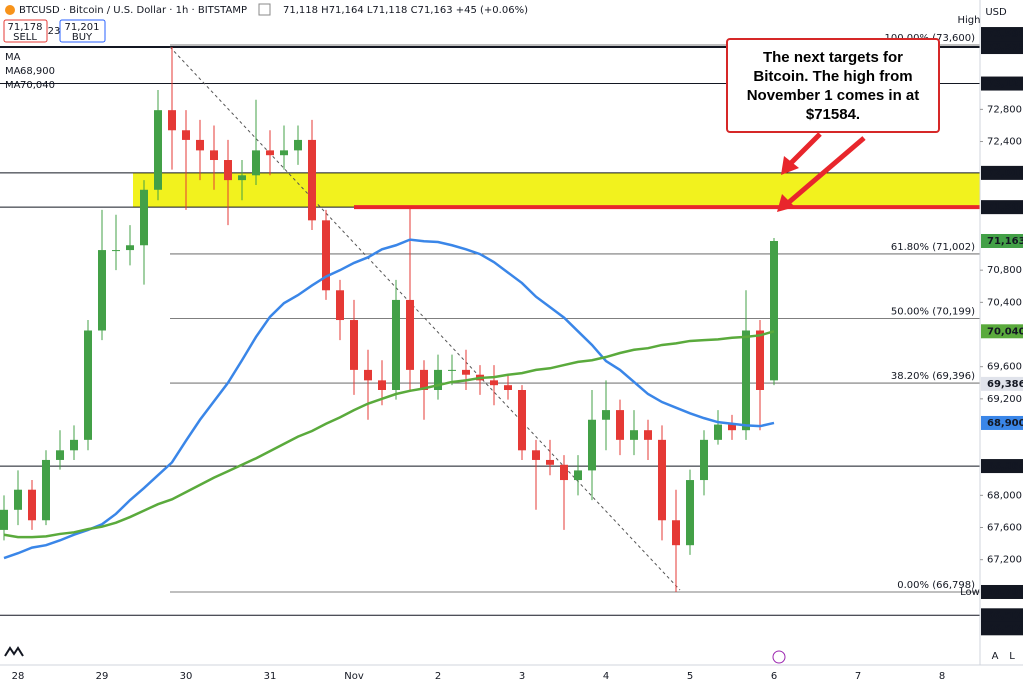  I want to click on collapse-icon, so click(264, 9).